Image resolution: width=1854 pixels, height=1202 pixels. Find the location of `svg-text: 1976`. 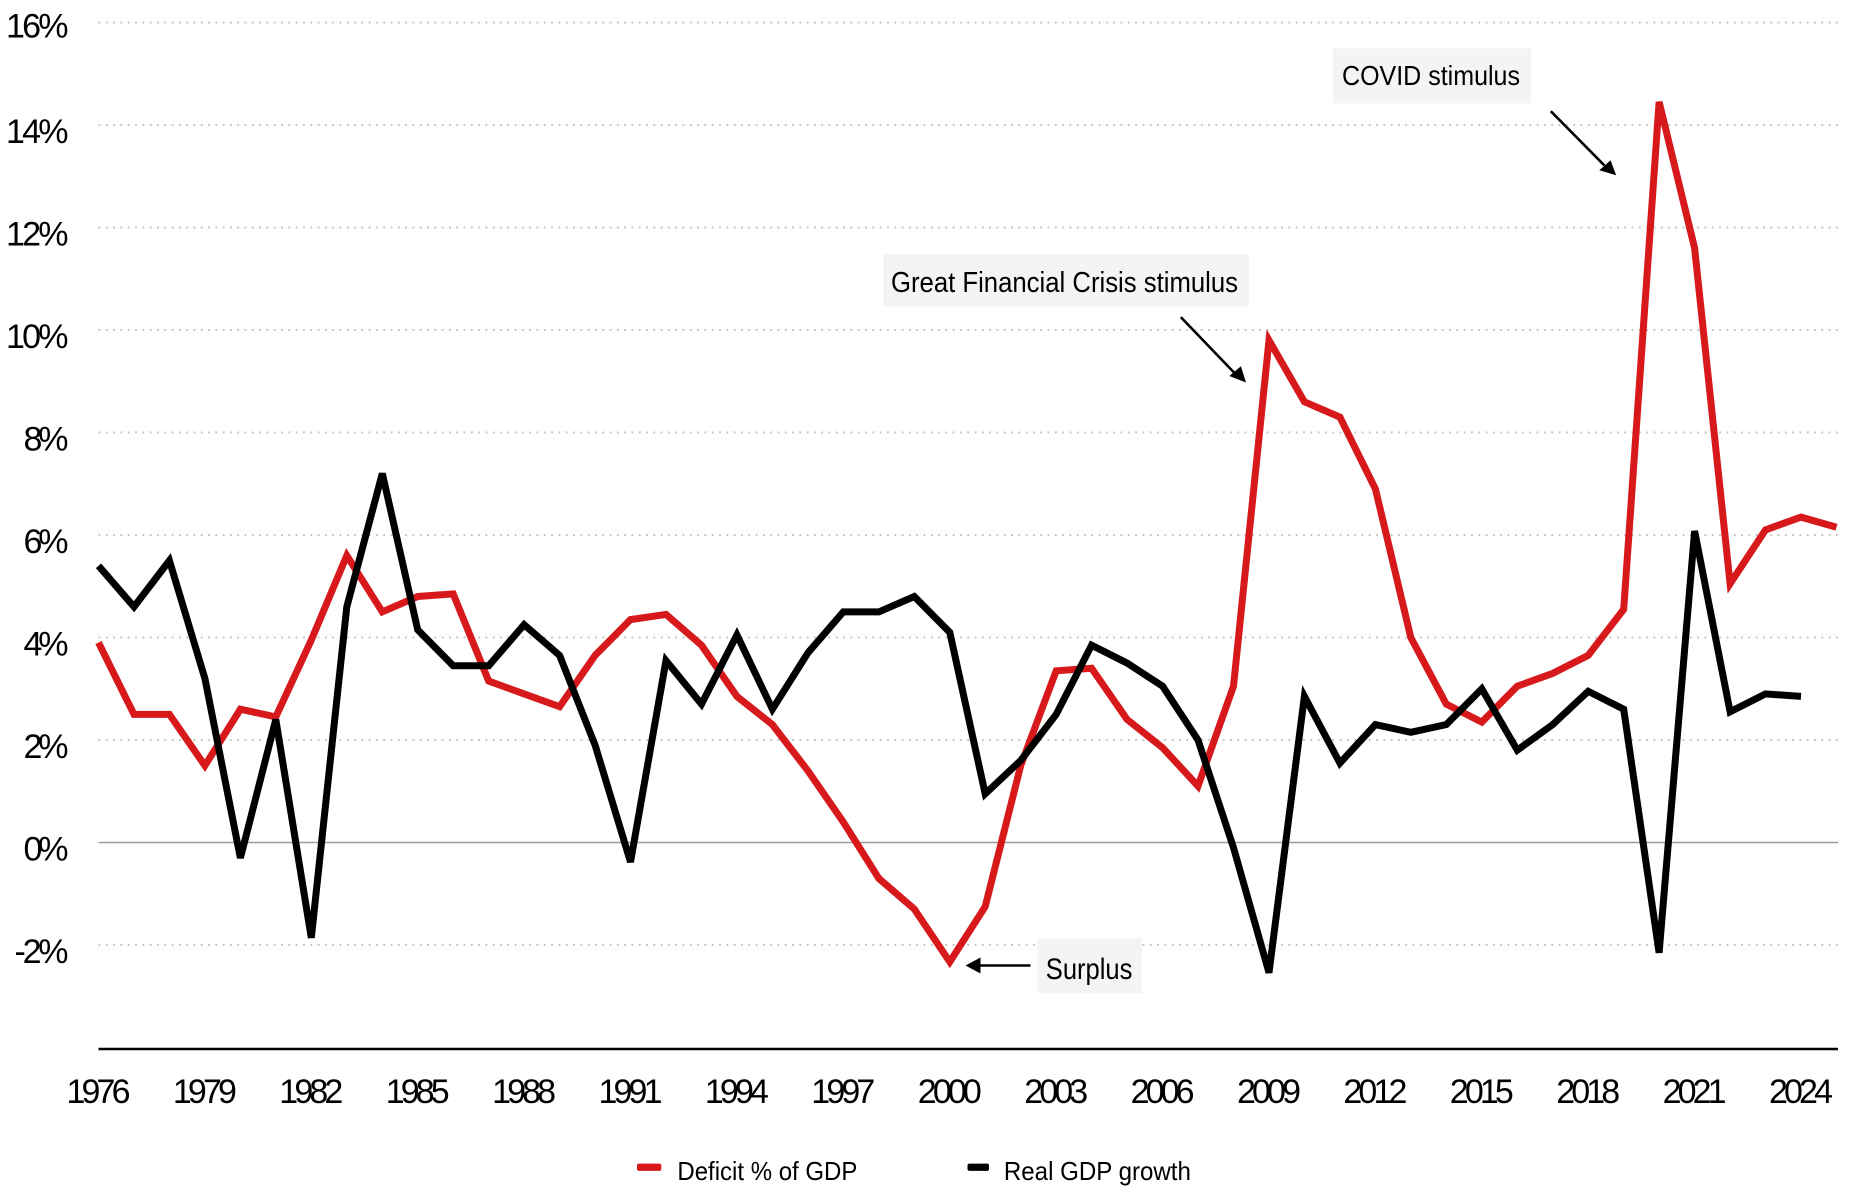

svg-text: 1976 is located at coordinates (99, 1092).